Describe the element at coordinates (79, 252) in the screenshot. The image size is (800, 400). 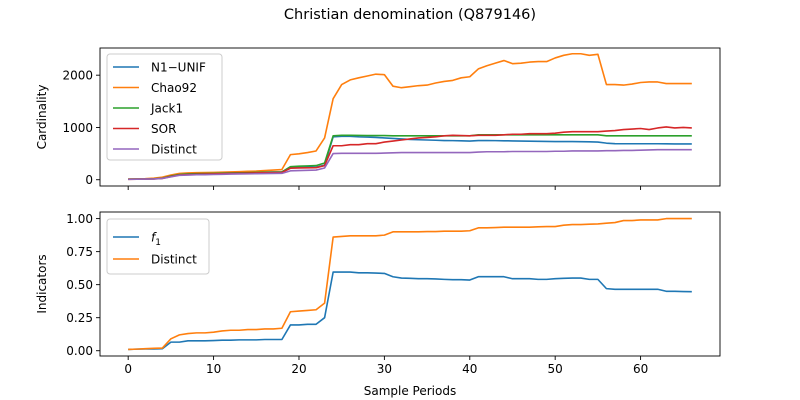
I see `chart-1-y-tick-label: 0.75` at that location.